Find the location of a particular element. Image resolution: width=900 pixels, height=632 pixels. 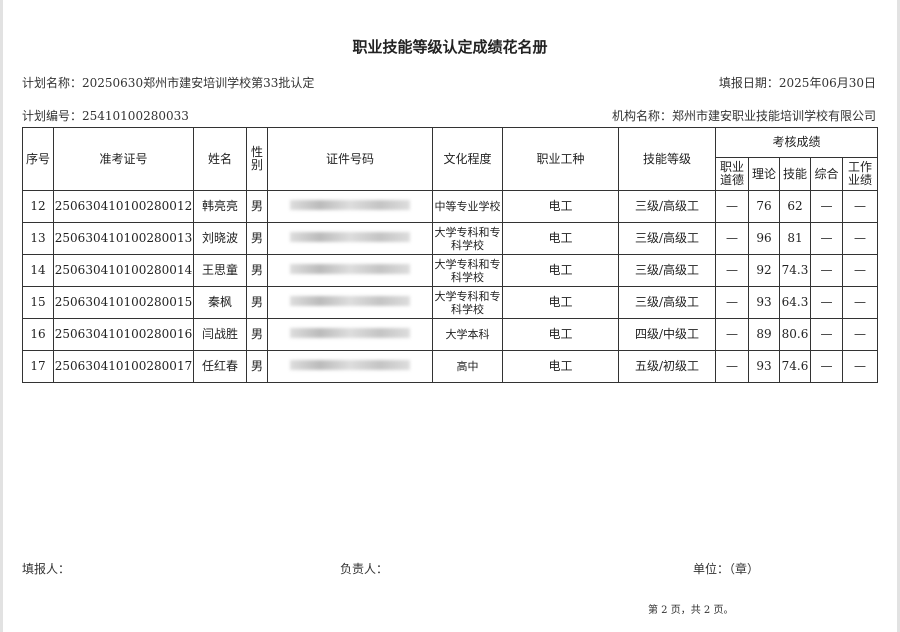

page-edge-left is located at coordinates (1, 316).